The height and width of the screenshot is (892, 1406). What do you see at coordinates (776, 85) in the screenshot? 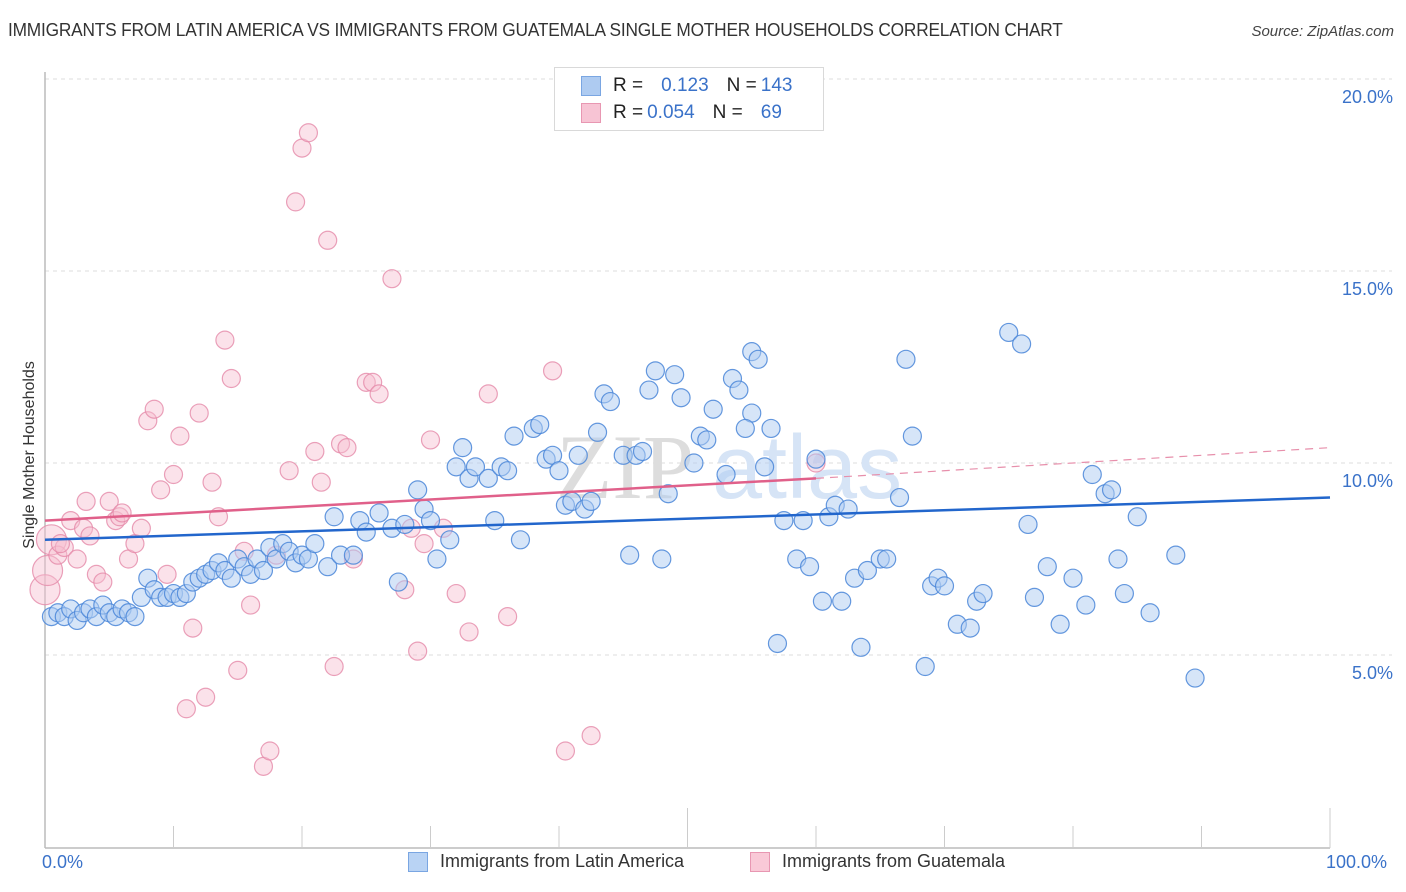
I see `n-value: 143` at bounding box center [776, 85].